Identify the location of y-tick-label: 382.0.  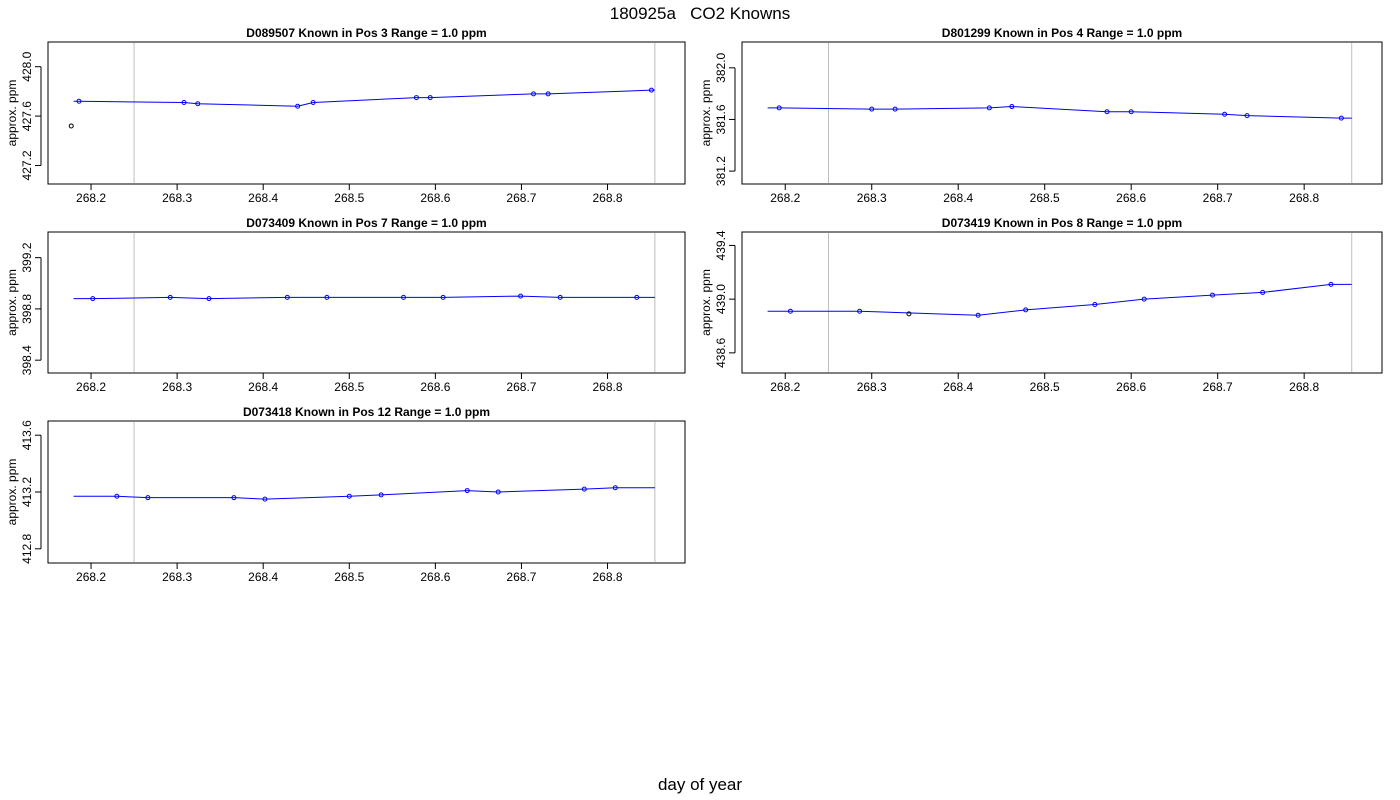
(721, 67).